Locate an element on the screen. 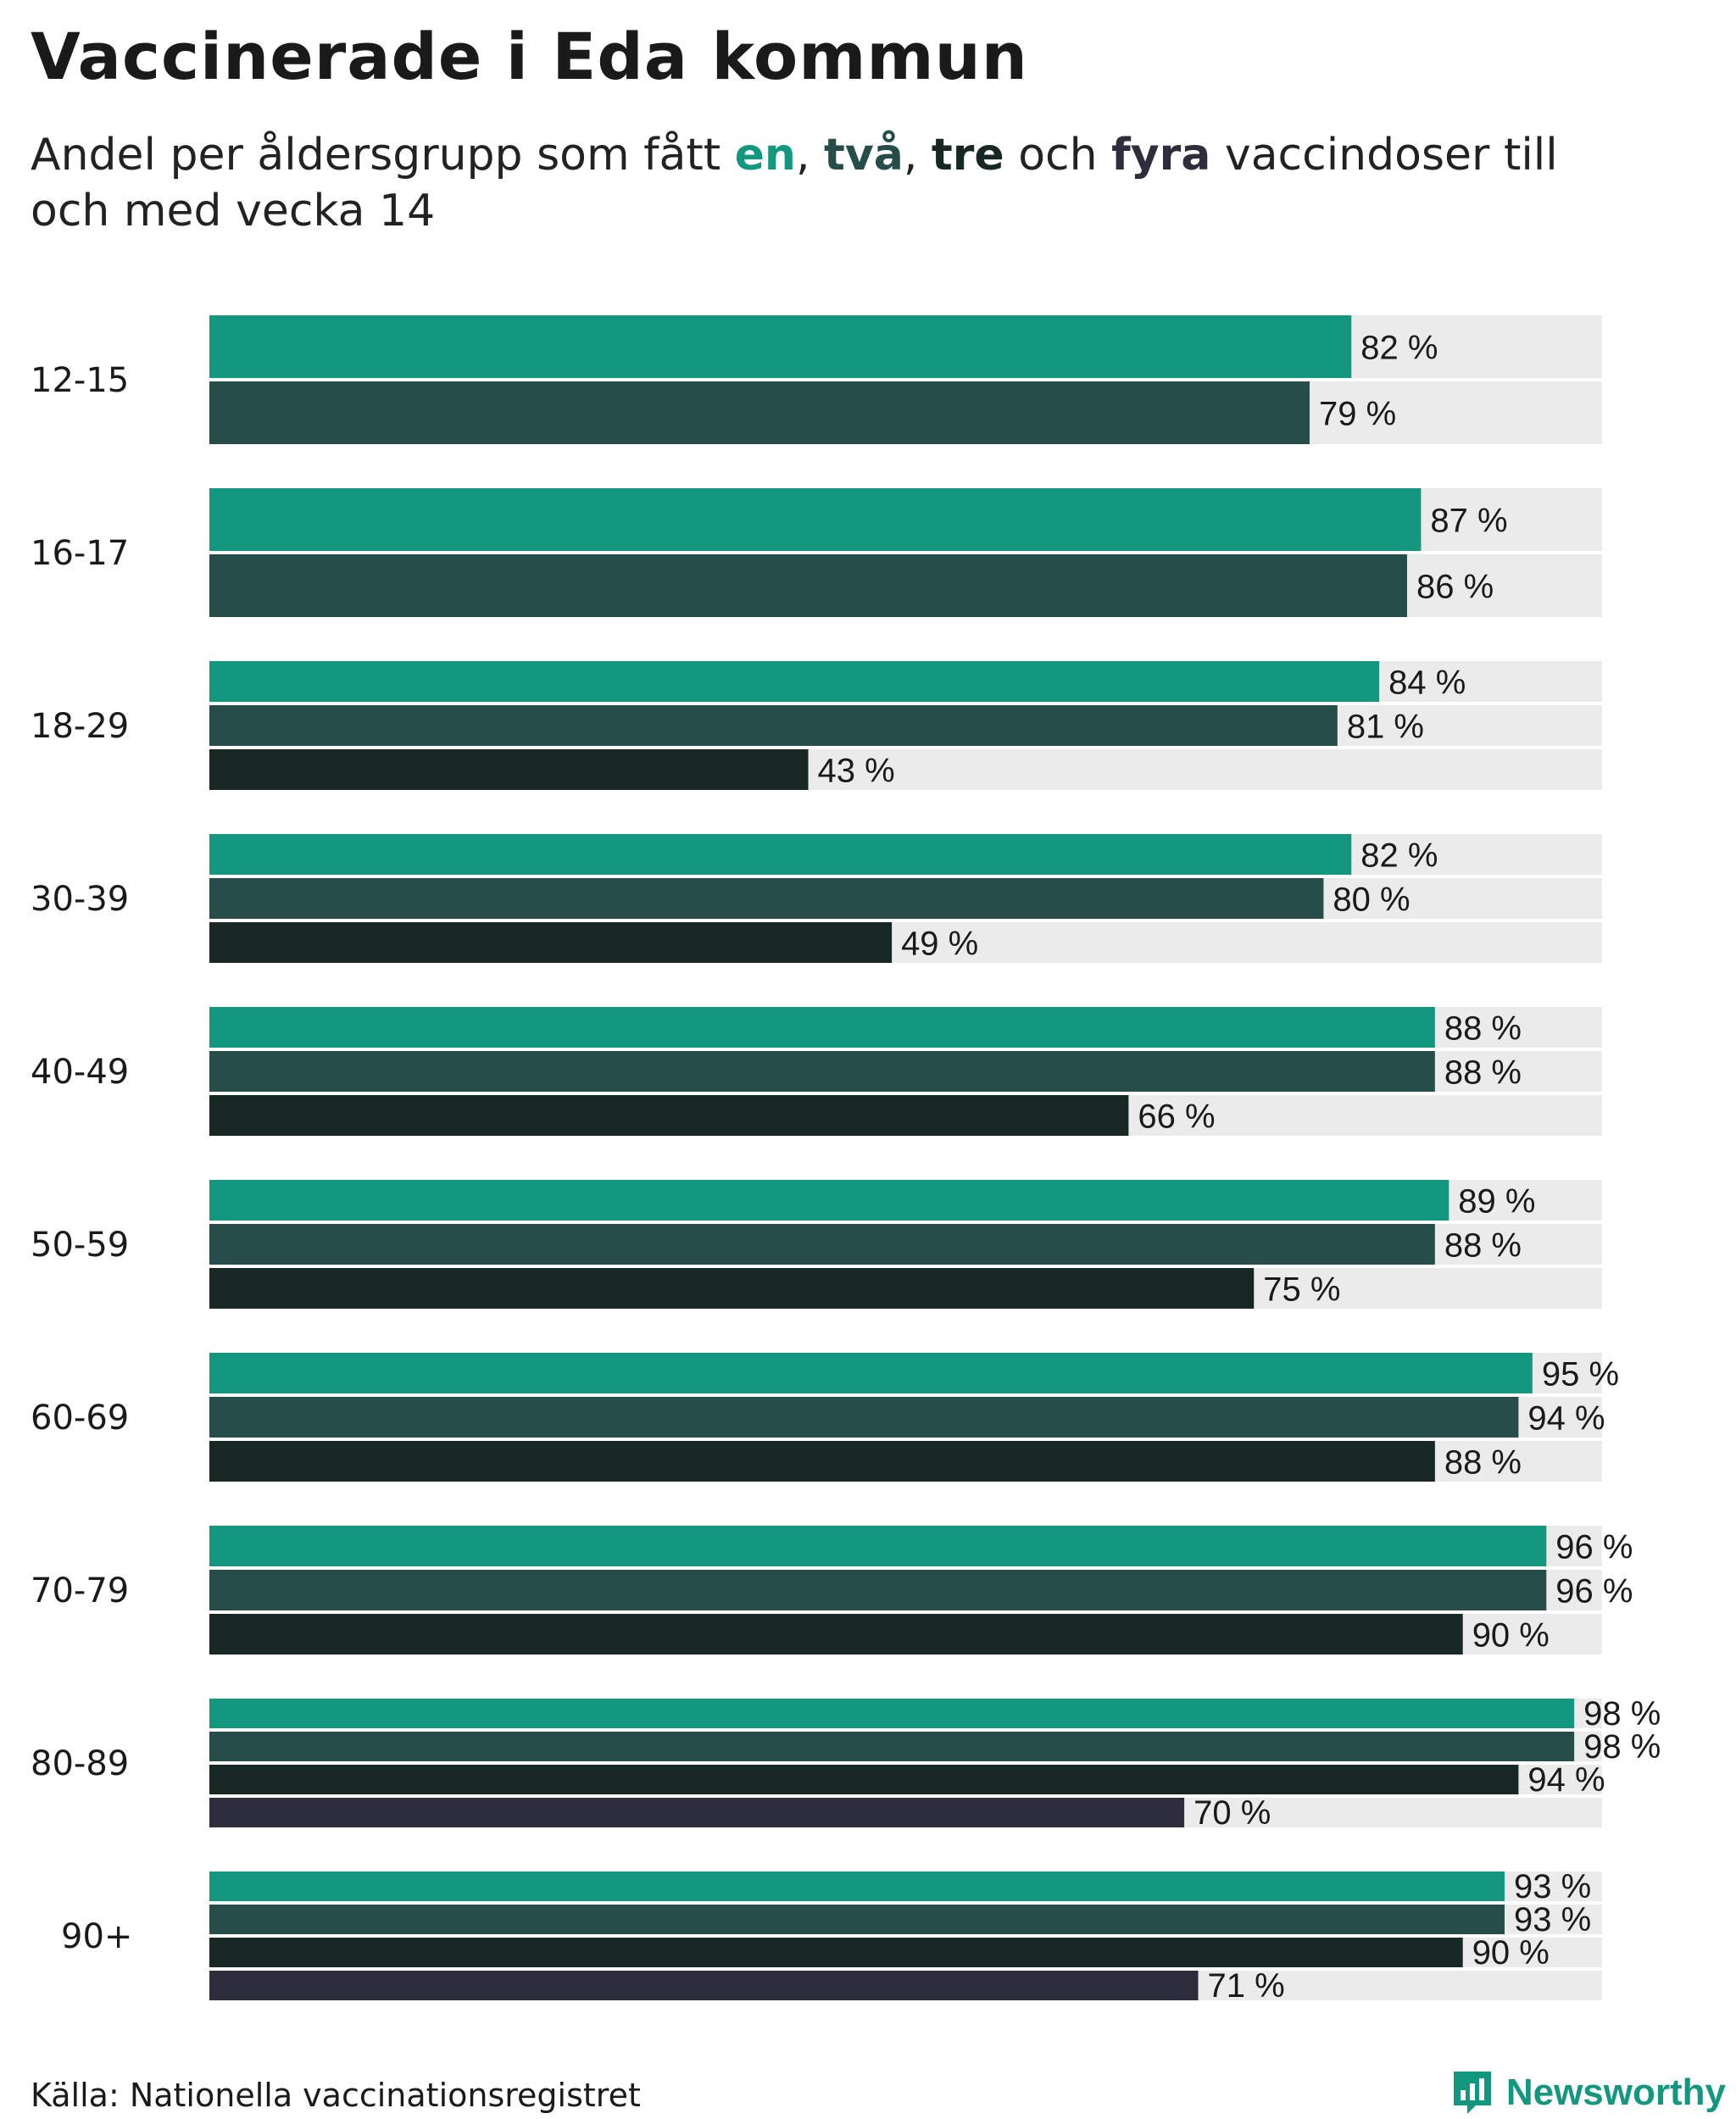 This screenshot has height=2119, width=1736. category-label: 50-59 is located at coordinates (80, 1245).